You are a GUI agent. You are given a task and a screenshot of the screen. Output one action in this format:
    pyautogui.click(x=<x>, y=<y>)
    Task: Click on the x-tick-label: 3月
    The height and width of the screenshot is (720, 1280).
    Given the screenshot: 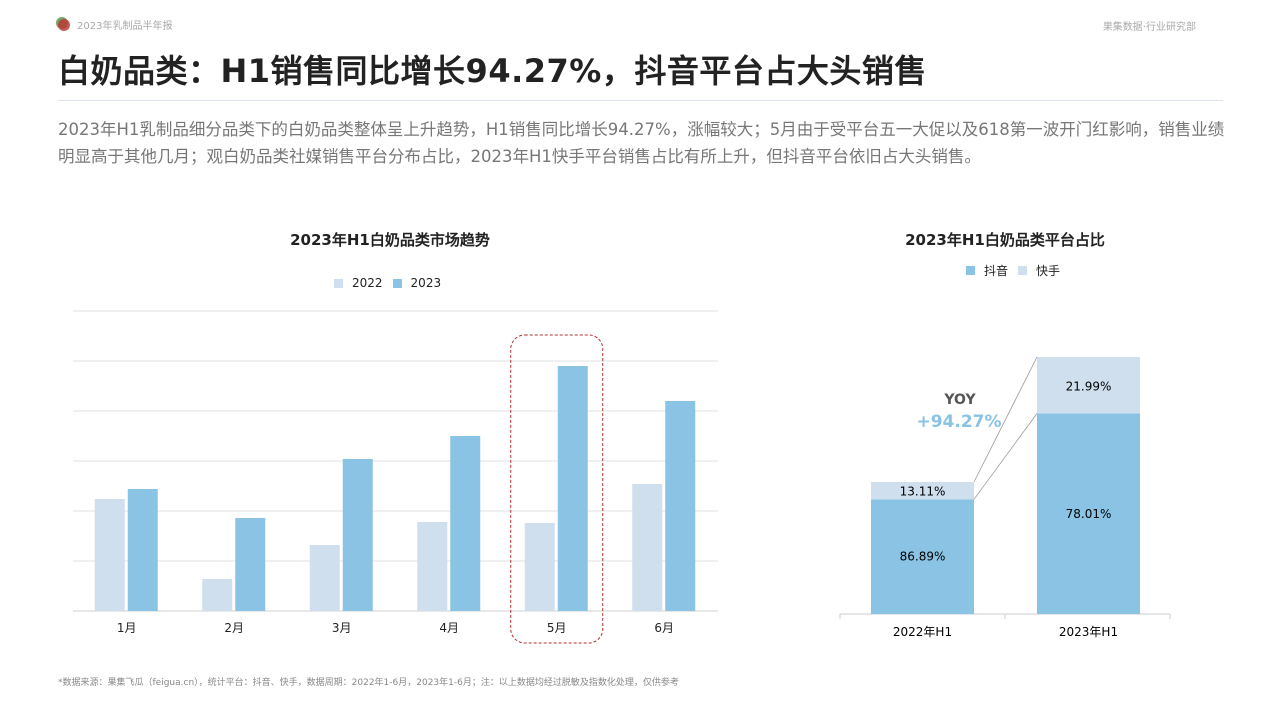 What is the action you would take?
    pyautogui.click(x=342, y=628)
    